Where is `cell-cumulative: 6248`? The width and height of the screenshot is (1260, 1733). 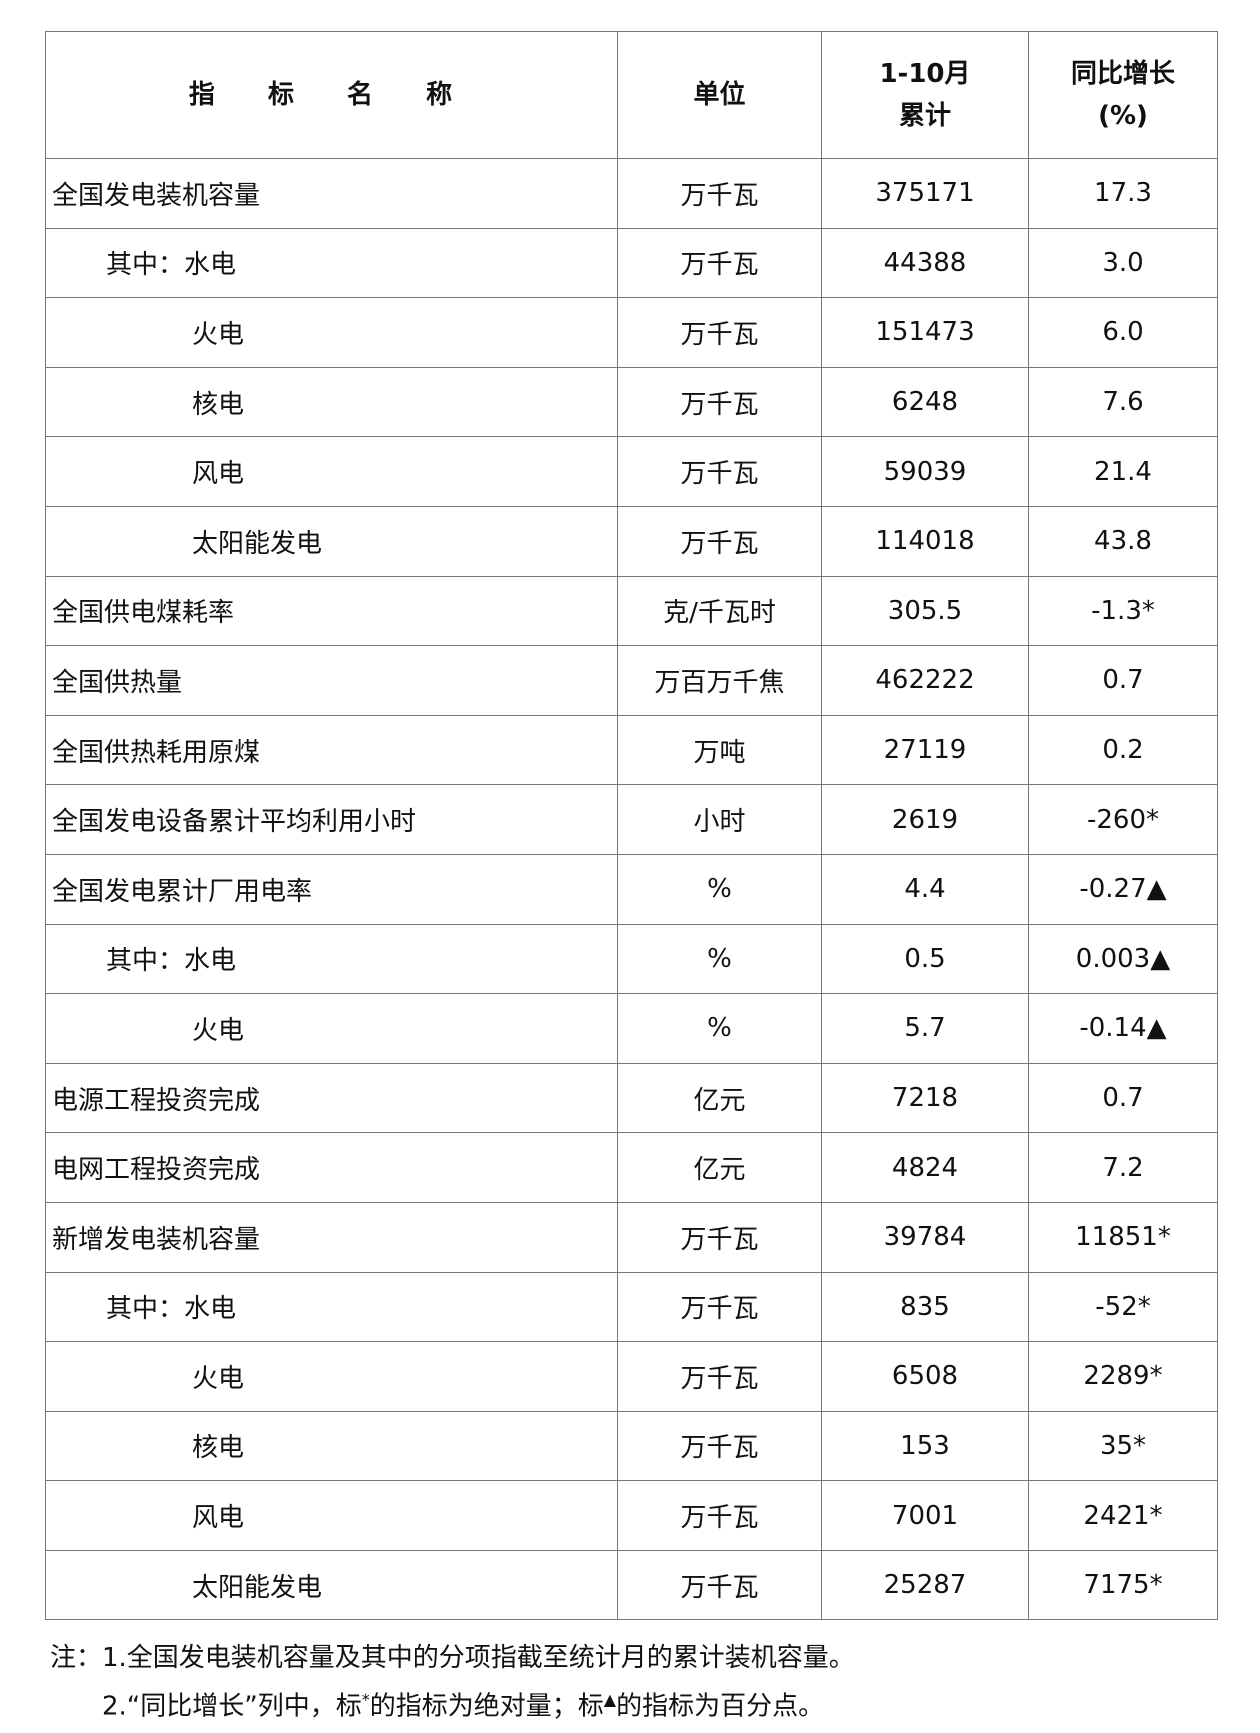
cell-cumulative: 6248 is located at coordinates (925, 402).